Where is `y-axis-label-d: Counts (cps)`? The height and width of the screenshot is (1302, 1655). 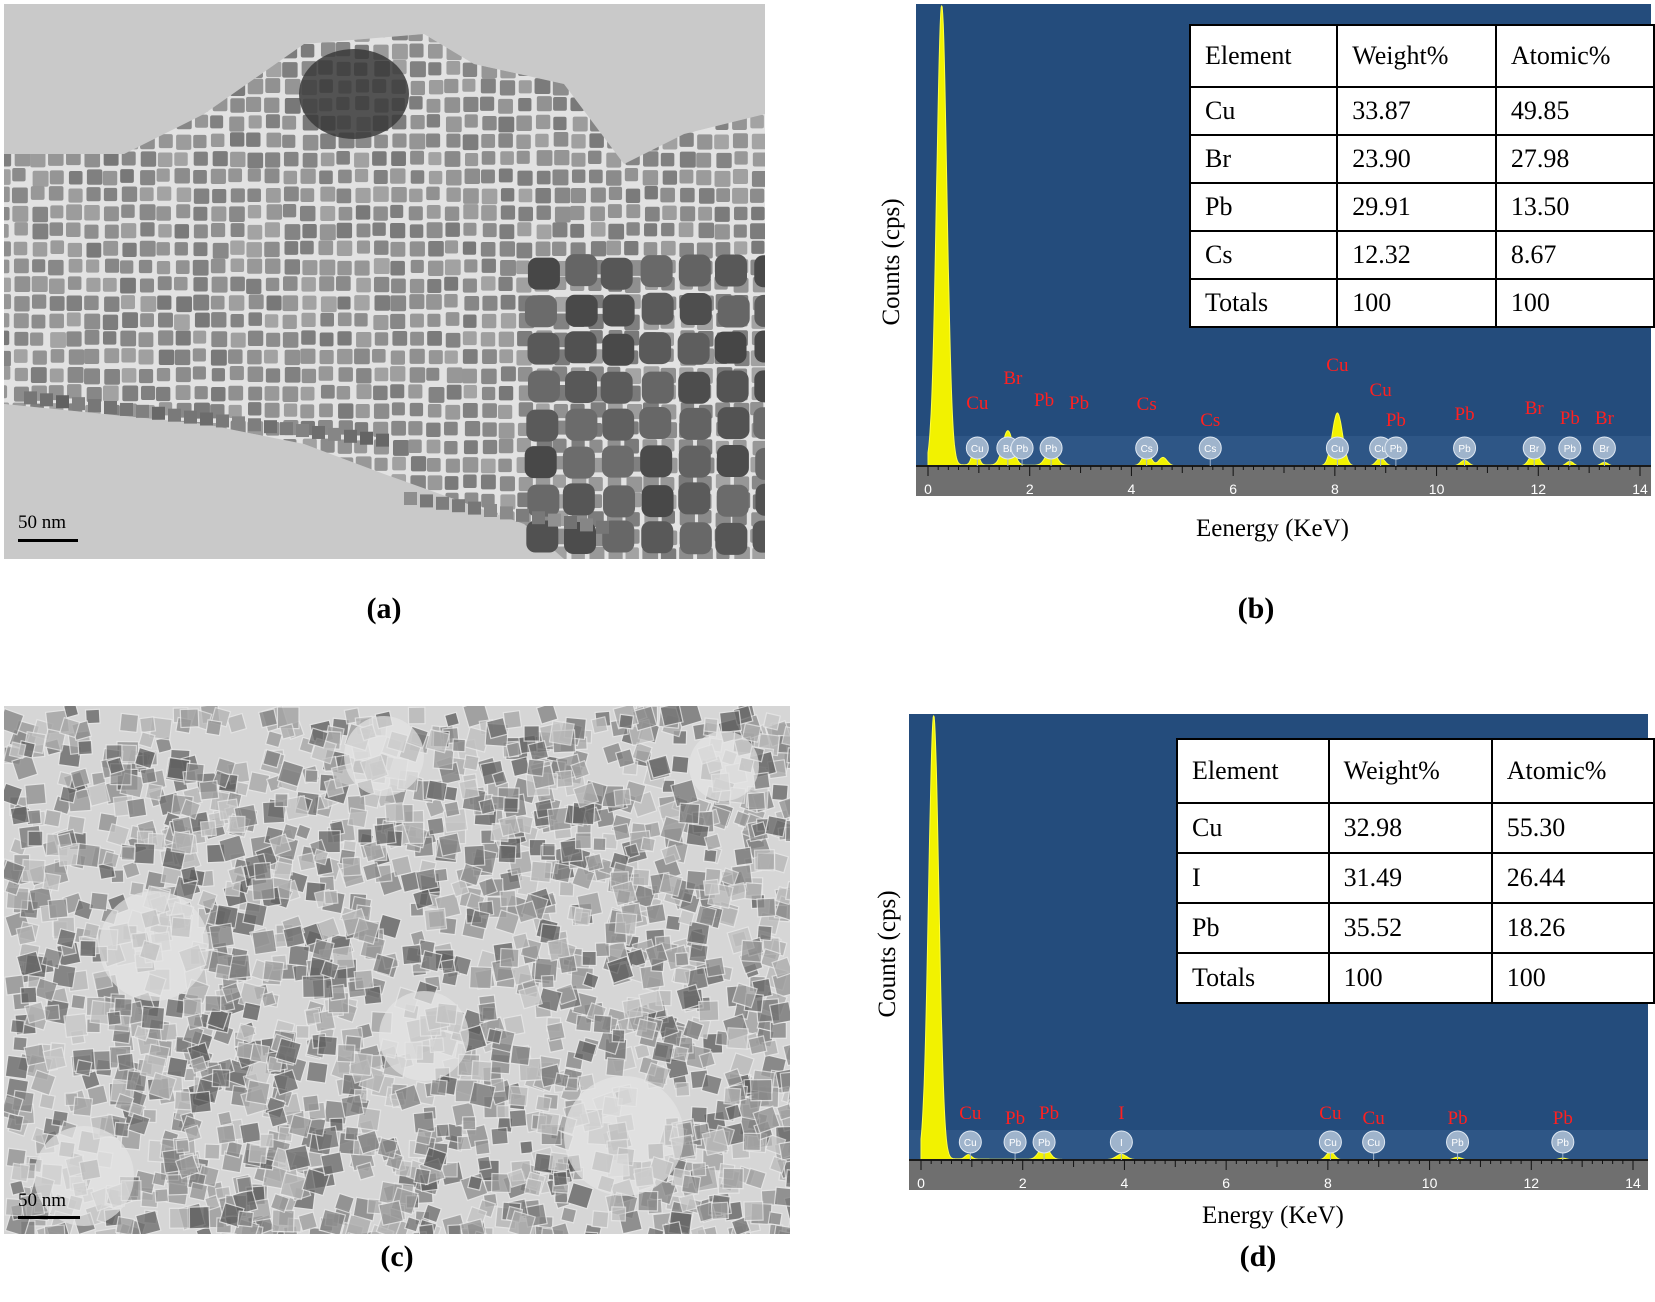 y-axis-label-d: Counts (cps) is located at coordinates (887, 954).